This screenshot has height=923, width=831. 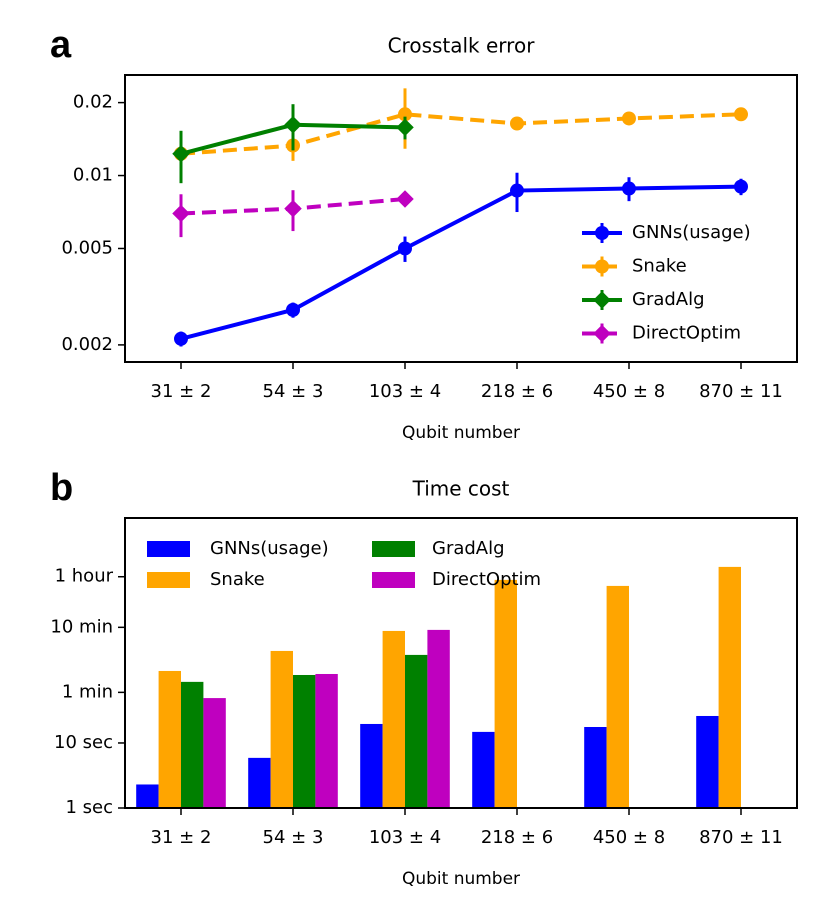 What do you see at coordinates (462, 46) in the screenshot?
I see `chart-title: Crosstalk error` at bounding box center [462, 46].